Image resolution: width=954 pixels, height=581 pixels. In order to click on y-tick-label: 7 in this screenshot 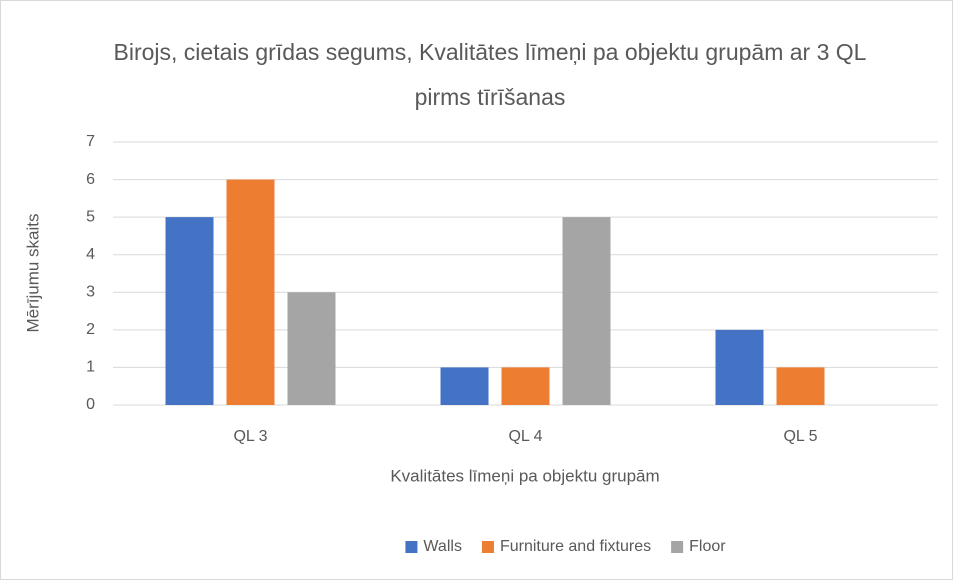, I will do `click(90, 141)`.